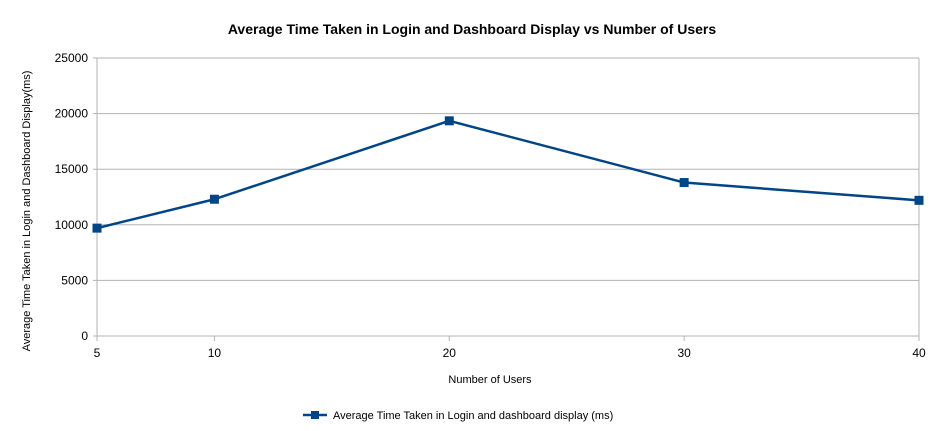  What do you see at coordinates (215, 353) in the screenshot?
I see `x-tick-label: 10` at bounding box center [215, 353].